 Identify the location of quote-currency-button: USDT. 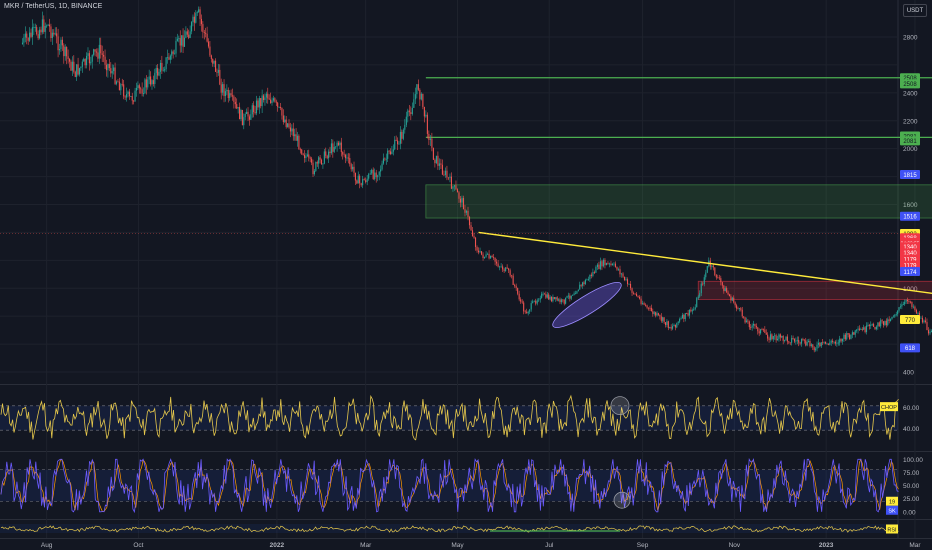
(915, 10).